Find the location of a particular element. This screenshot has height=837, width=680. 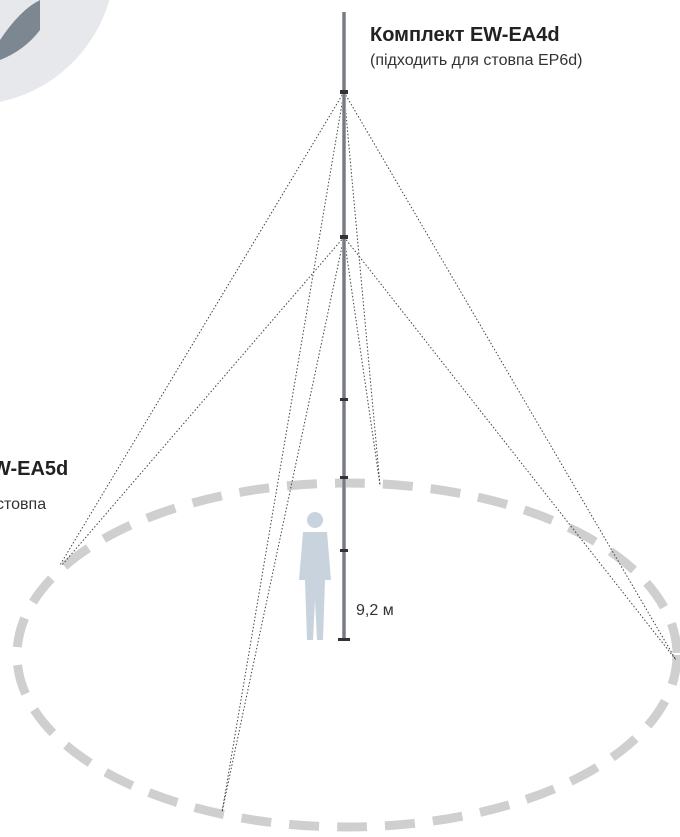

side-kit-title: W-EA5d is located at coordinates (34, 469).